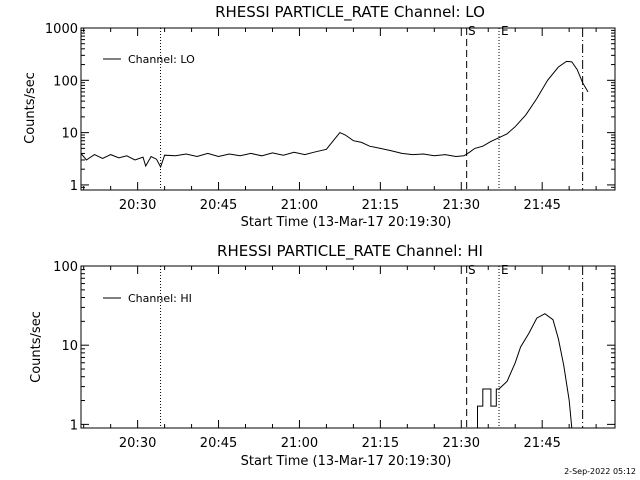 The image size is (640, 480). What do you see at coordinates (161, 59) in the screenshot?
I see `legend-lo-label: Channel: LO` at bounding box center [161, 59].